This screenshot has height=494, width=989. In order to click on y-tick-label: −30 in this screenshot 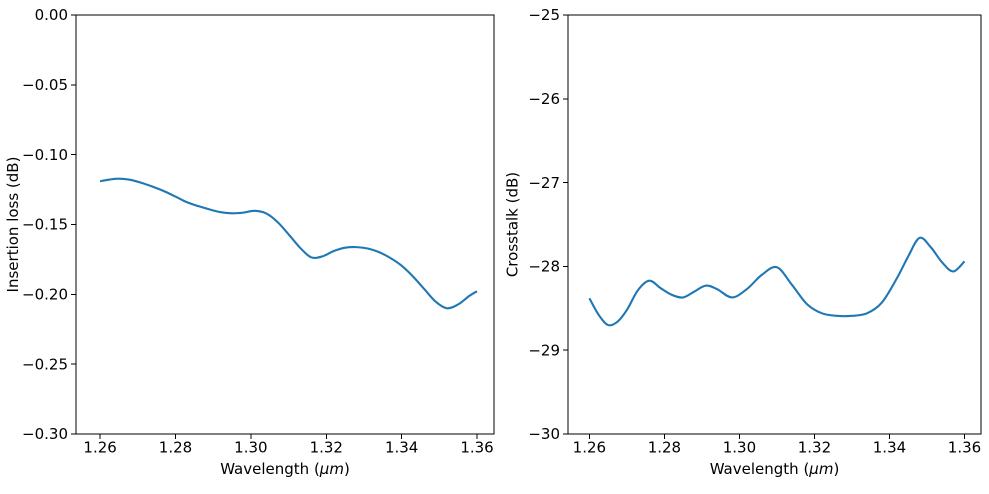, I will do `click(544, 434)`.